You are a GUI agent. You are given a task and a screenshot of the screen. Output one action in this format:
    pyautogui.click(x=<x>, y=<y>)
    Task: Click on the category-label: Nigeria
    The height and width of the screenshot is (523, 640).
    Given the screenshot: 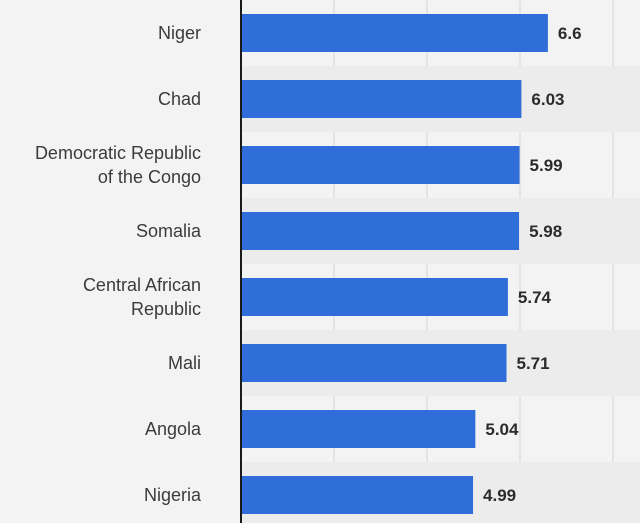 What is the action you would take?
    pyautogui.click(x=173, y=495)
    